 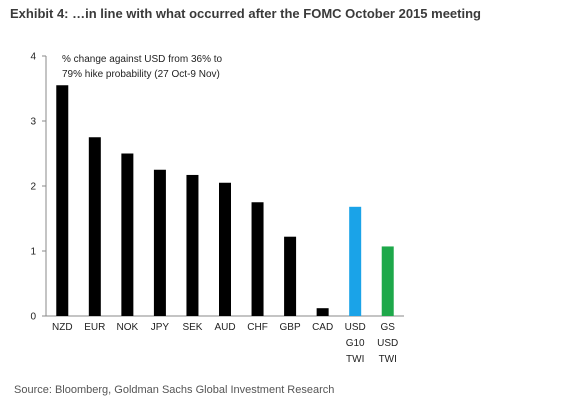 What do you see at coordinates (322, 327) in the screenshot?
I see `x-tick-label: CAD` at bounding box center [322, 327].